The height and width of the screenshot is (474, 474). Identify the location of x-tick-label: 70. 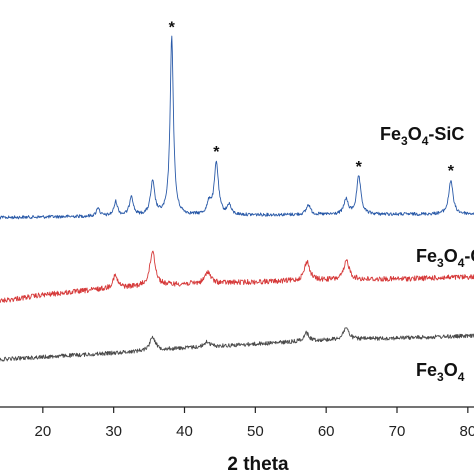
(397, 431).